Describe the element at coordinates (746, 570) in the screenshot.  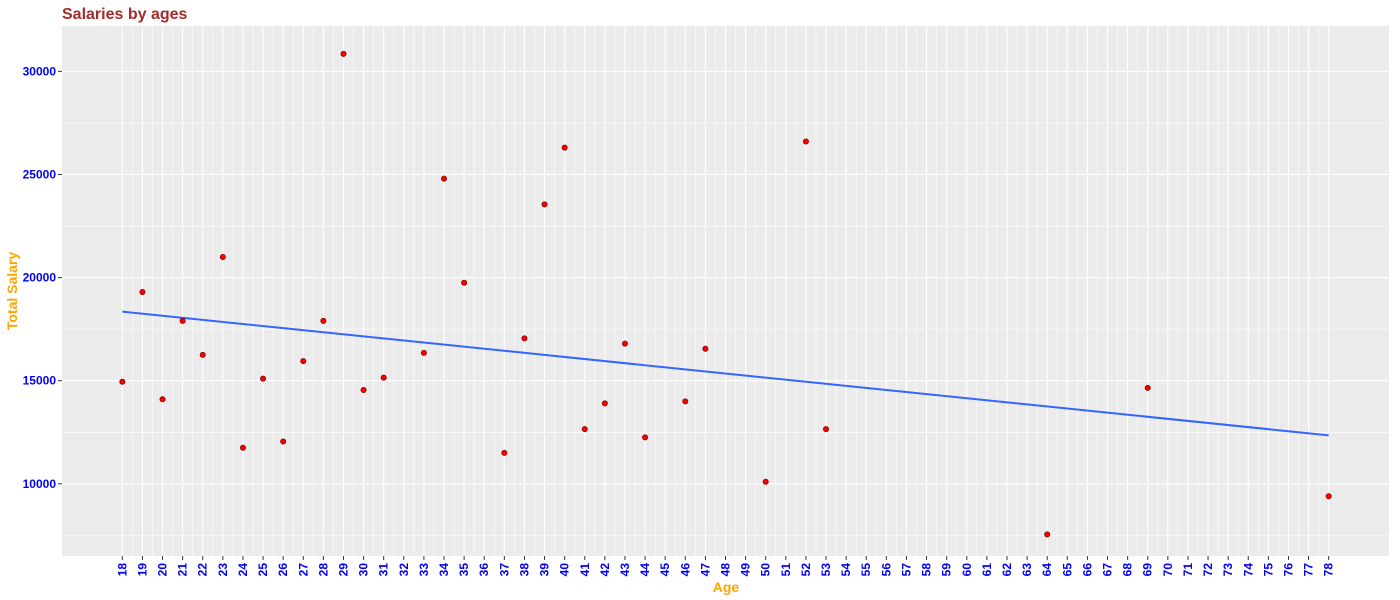
I see `x-tick-label: 49` at that location.